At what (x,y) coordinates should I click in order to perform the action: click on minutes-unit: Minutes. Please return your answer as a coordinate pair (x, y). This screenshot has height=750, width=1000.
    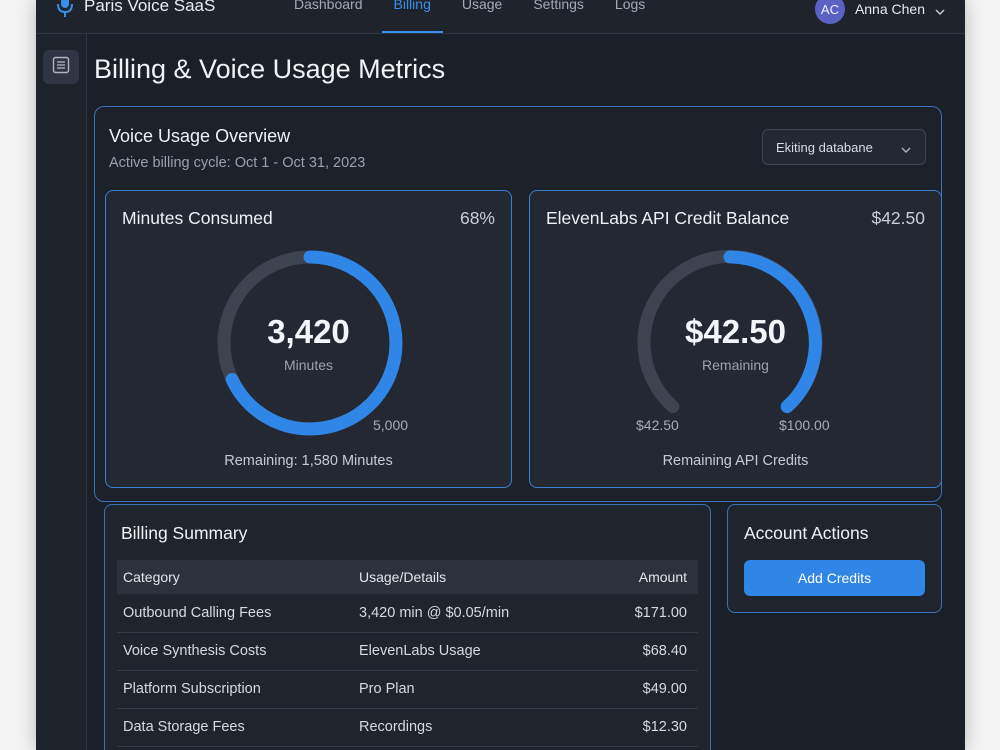
    Looking at the image, I should click on (308, 365).